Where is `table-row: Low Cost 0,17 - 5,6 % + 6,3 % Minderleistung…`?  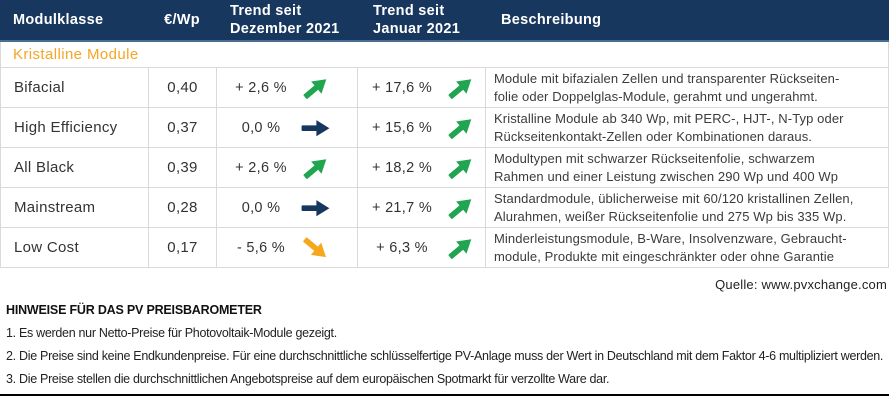 table-row: Low Cost 0,17 - 5,6 % + 6,3 % Minderleistung… is located at coordinates (445, 248).